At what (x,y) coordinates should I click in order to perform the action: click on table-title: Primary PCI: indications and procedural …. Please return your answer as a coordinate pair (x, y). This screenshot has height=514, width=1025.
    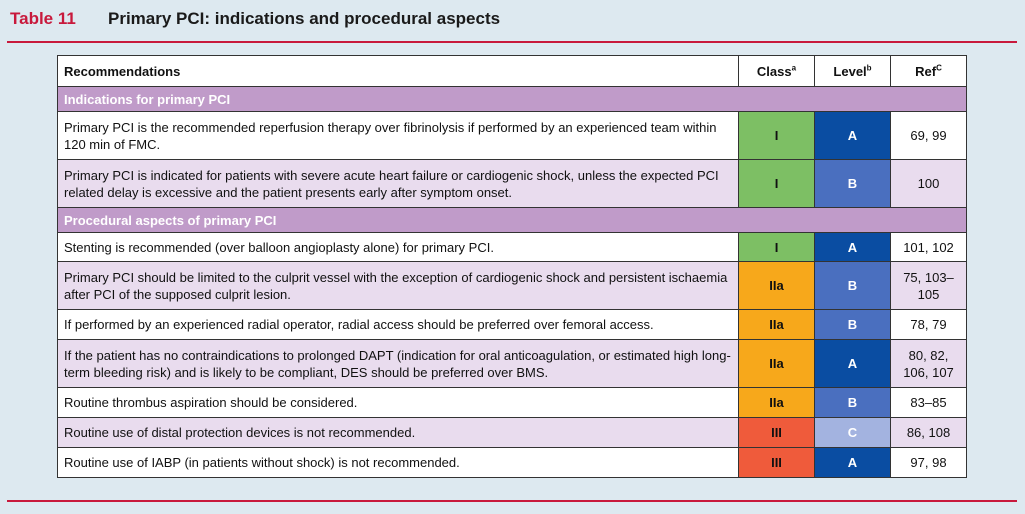
    Looking at the image, I should click on (304, 18).